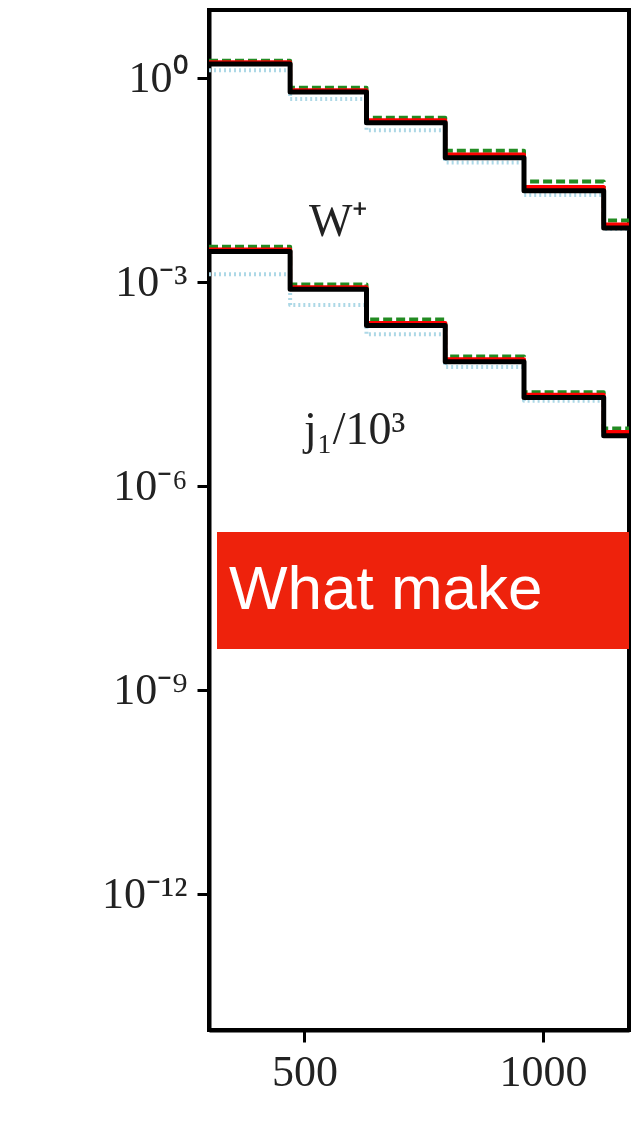  Describe the element at coordinates (354, 428) in the screenshot. I see `annotation: j₁/10³` at that location.